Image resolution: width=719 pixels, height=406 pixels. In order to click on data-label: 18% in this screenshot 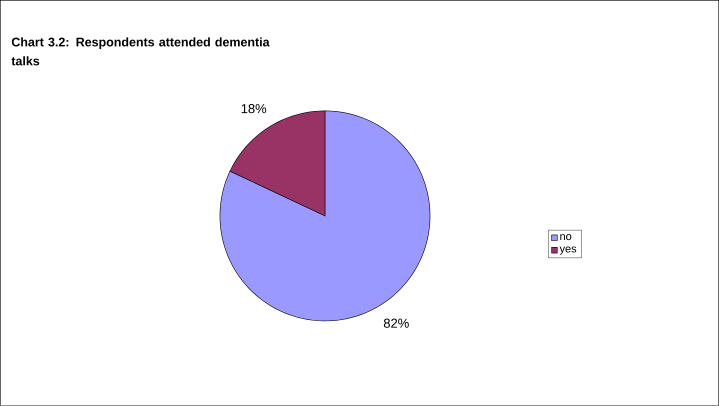, I will do `click(254, 109)`.